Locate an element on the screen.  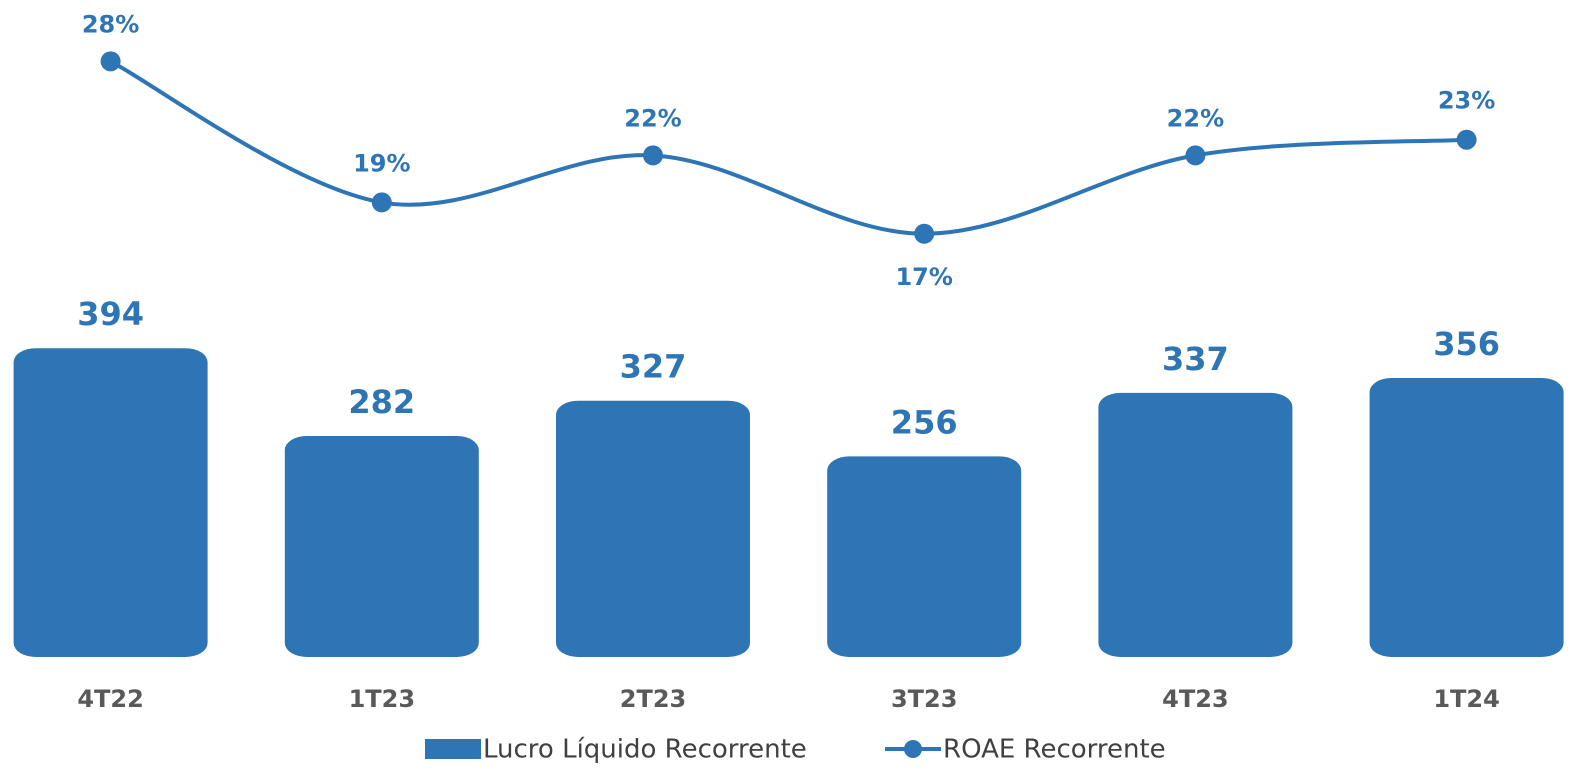
bar-label: 282 is located at coordinates (381, 402).